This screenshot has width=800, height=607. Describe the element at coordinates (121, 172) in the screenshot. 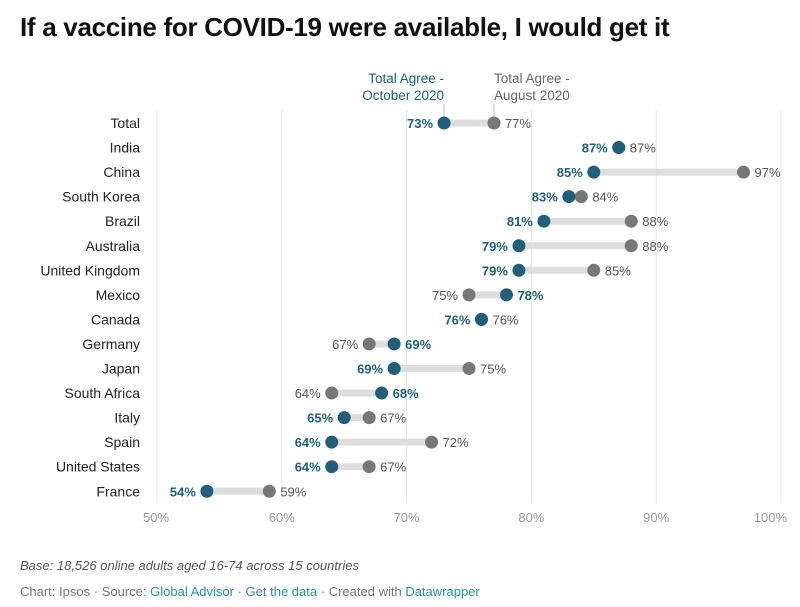

I see `category-label: China` at that location.